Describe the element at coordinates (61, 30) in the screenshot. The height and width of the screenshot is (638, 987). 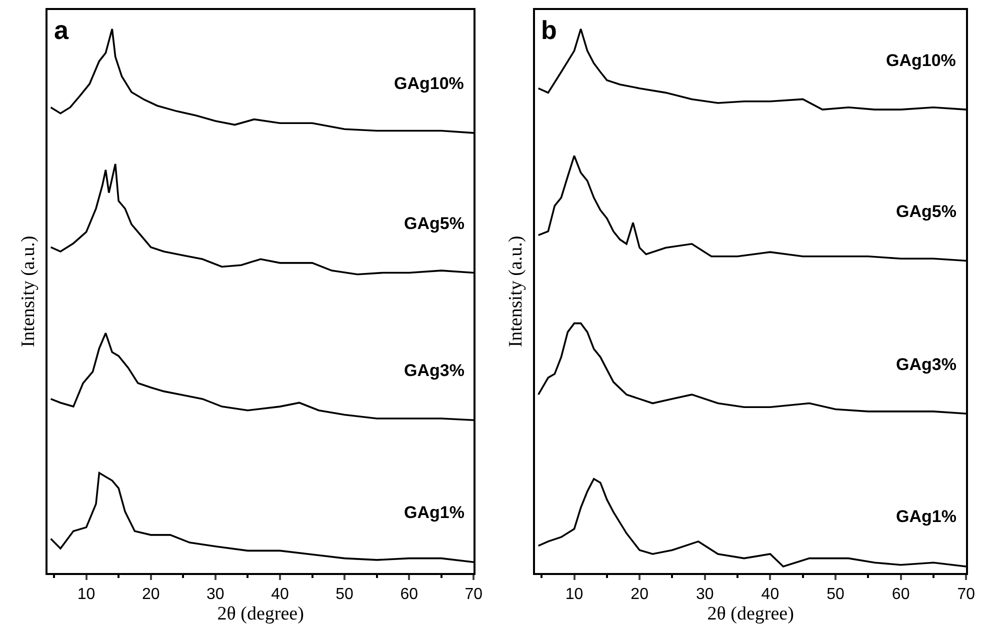
I see `chart-title: a` at that location.